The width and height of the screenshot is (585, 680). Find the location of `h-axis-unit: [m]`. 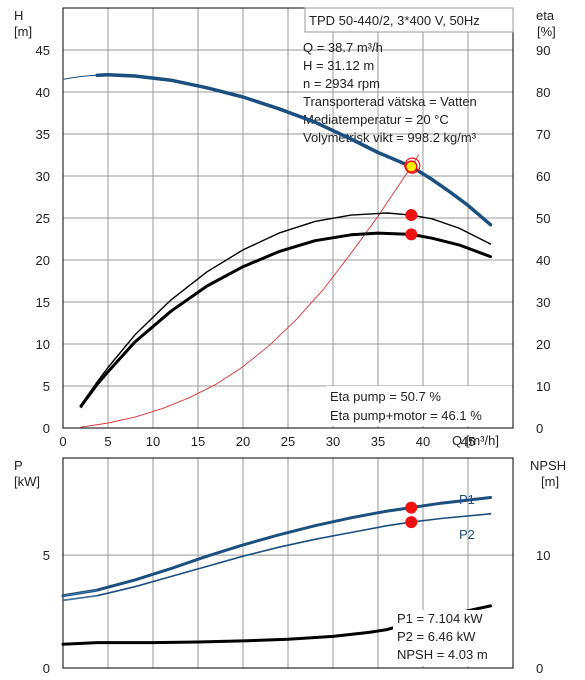

h-axis-unit: [m] is located at coordinates (23, 31).